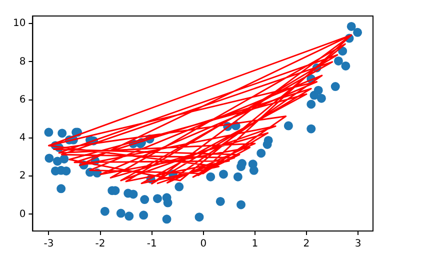  I want to click on y-tick-label: 4, so click(22, 138).